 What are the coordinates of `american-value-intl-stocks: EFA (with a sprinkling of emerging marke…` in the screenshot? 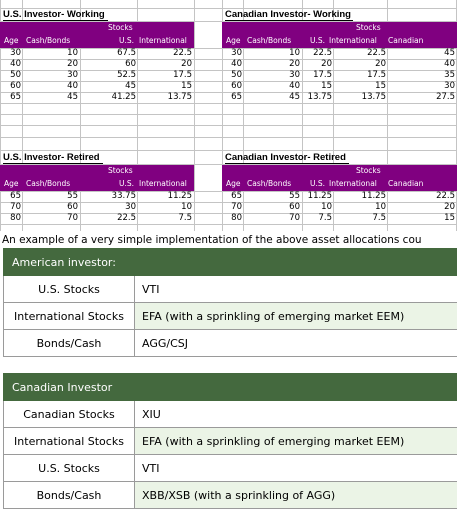 It's located at (295, 316).